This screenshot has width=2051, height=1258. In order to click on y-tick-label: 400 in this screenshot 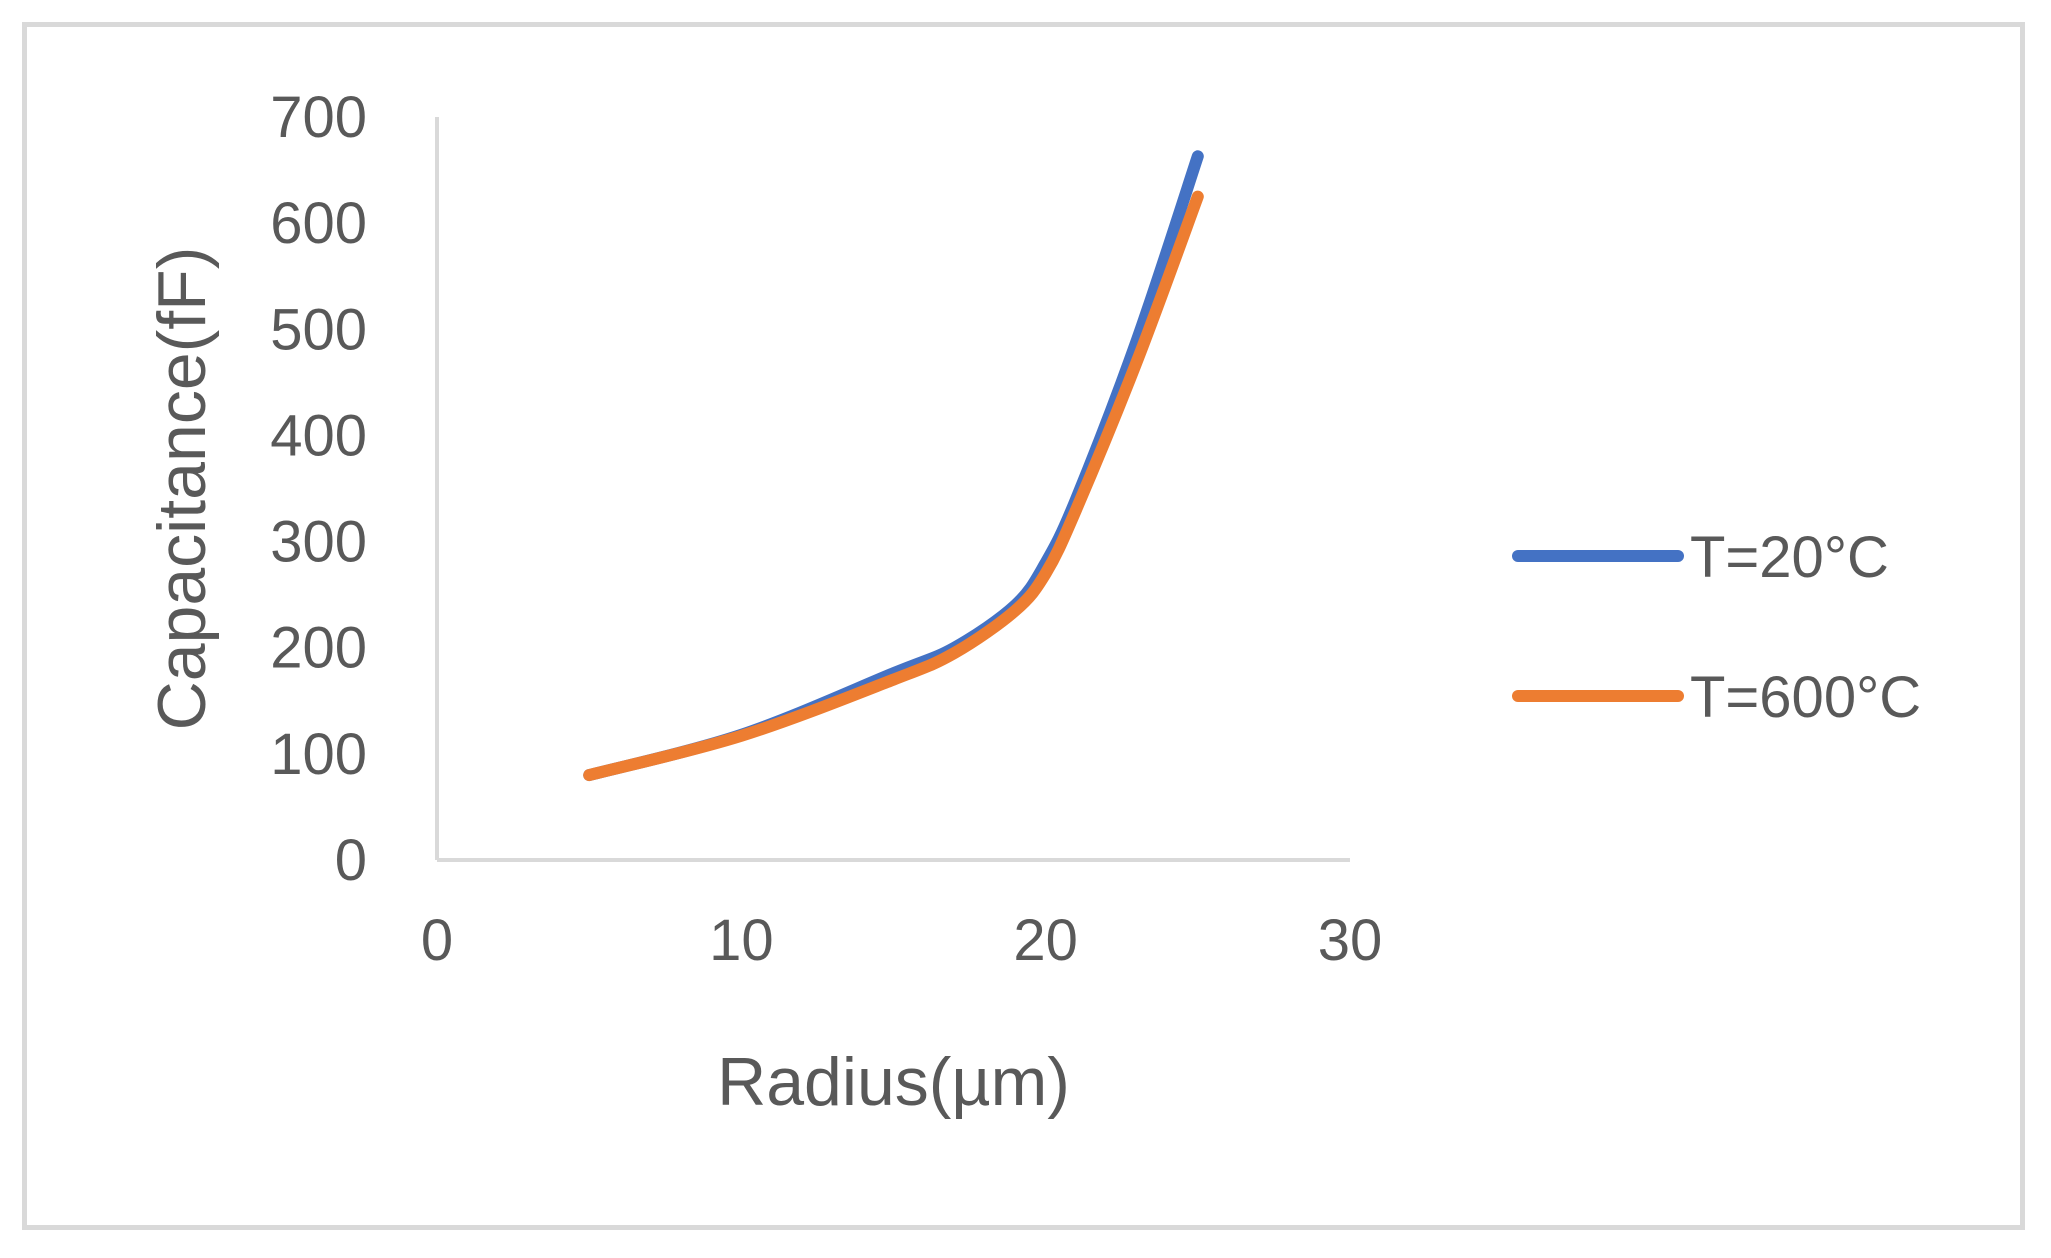, I will do `click(318, 435)`.